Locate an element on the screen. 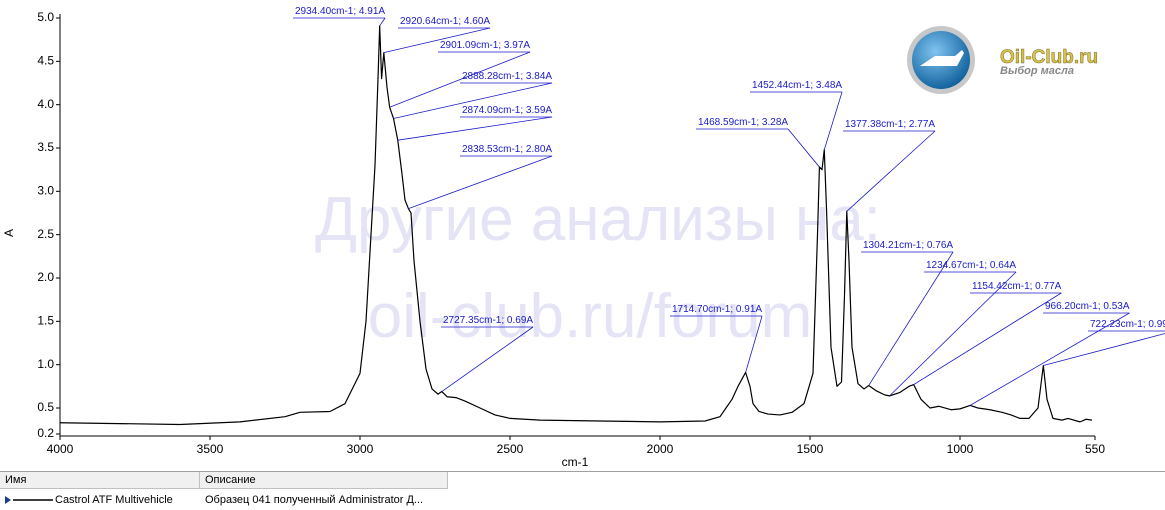 The image size is (1165, 510). y-tick-label: 0.5 is located at coordinates (45, 407).